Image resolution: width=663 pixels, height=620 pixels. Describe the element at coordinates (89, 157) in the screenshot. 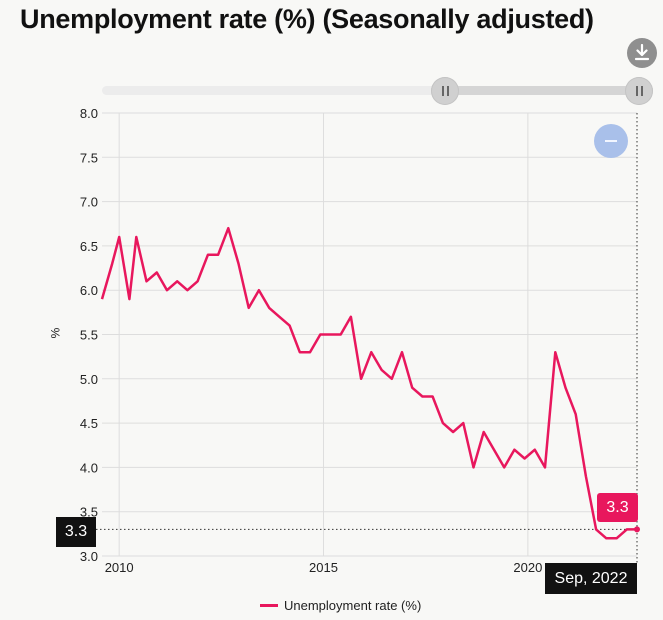

I see `y-tick-label: 7.5` at that location.